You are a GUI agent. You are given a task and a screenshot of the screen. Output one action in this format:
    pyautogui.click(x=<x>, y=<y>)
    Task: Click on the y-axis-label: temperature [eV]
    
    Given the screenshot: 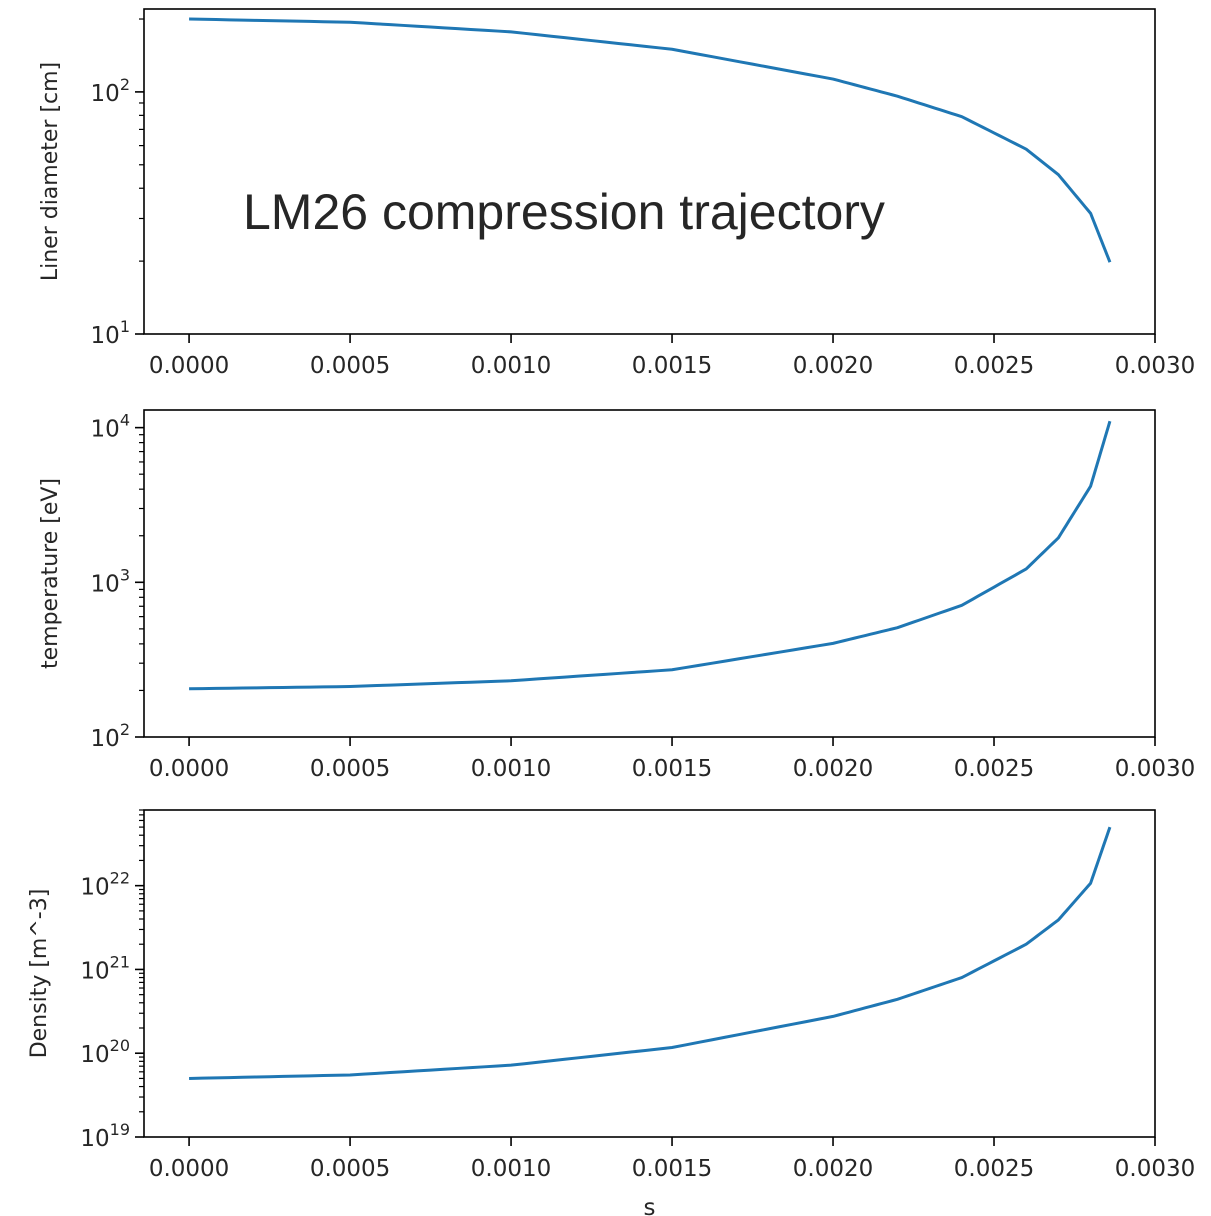 What is the action you would take?
    pyautogui.click(x=50, y=573)
    